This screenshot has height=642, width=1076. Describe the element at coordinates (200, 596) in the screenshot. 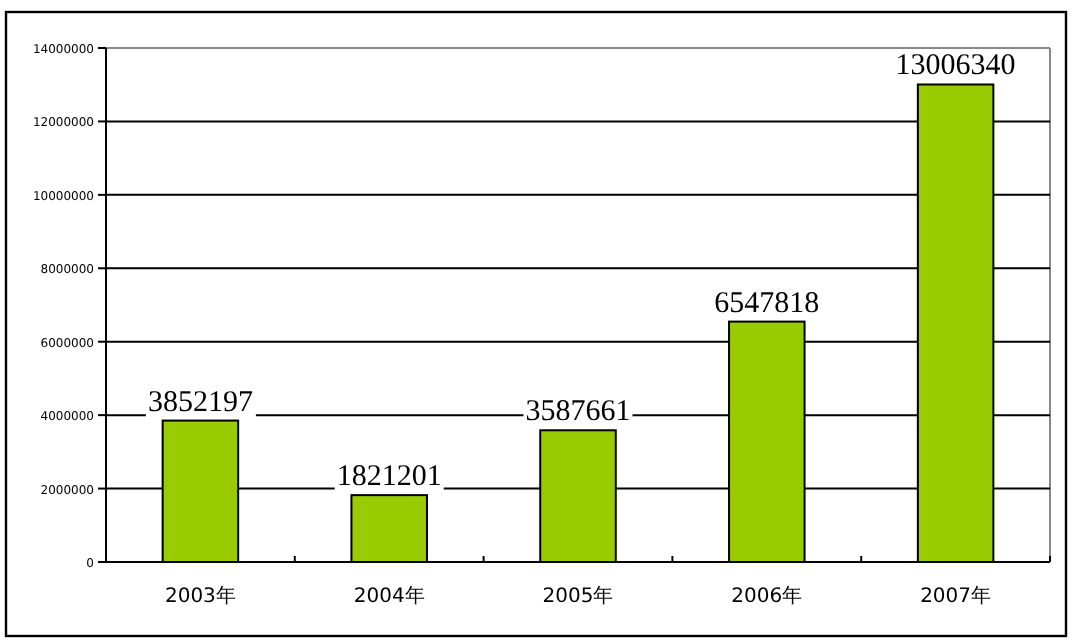

I see `x-tick-label: 2003年` at that location.